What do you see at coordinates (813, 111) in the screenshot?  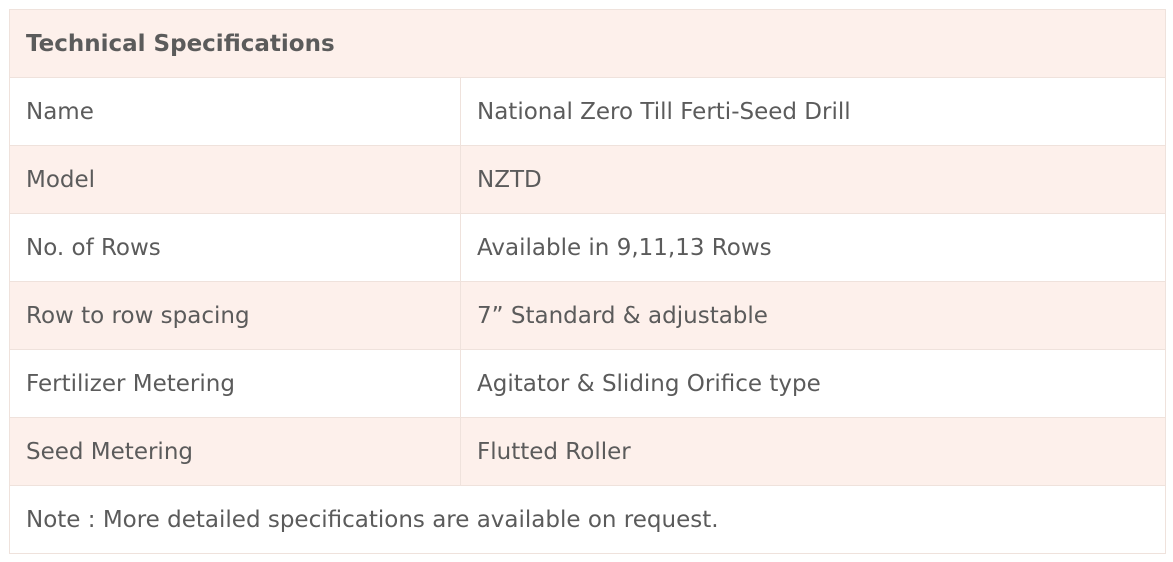 I see `spec-value: National Zero Till Ferti-Seed Drill` at bounding box center [813, 111].